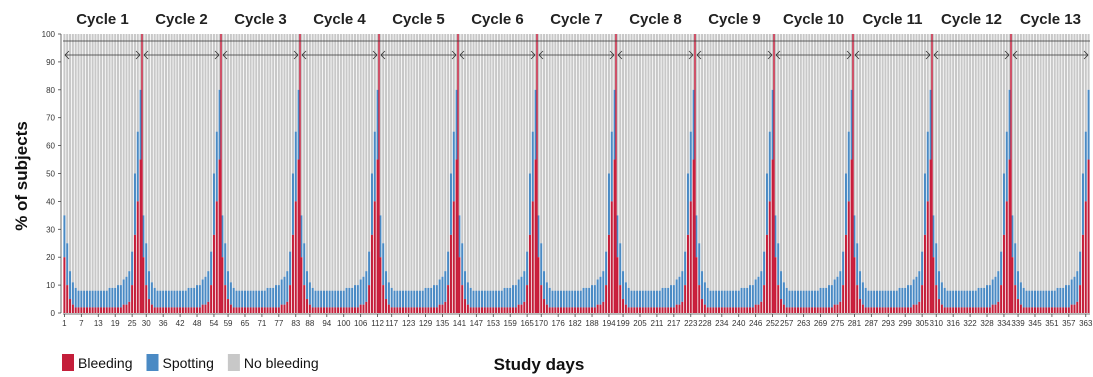 The width and height of the screenshot is (1093, 377). What do you see at coordinates (50, 62) in the screenshot?
I see `y-tick-label: 90` at bounding box center [50, 62].